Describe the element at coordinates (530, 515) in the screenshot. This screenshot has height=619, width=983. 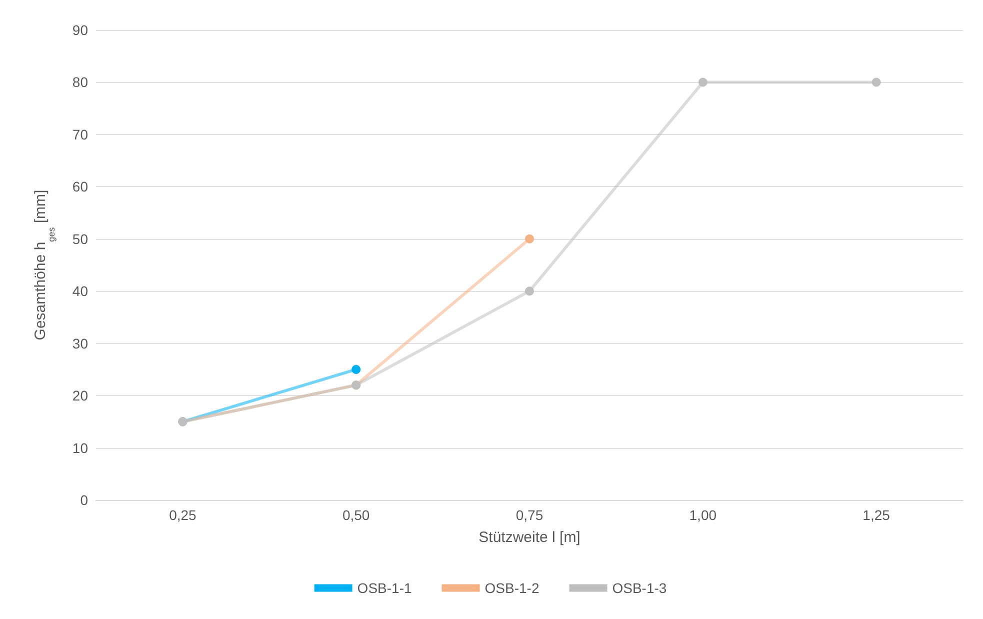
I see `x-tick-label: 0,75` at that location.